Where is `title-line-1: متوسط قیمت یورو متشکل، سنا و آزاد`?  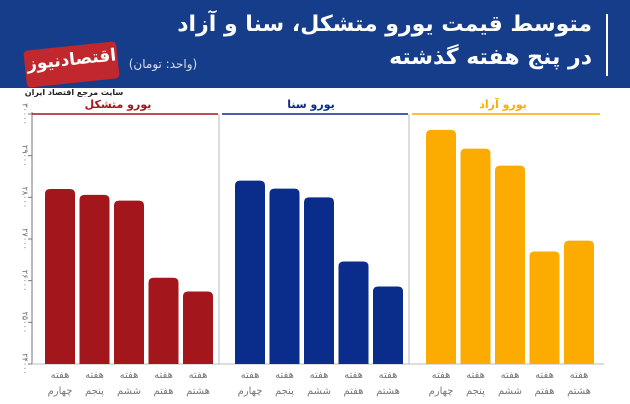 title-line-1: متوسط قیمت یورو متشکل، سنا و آزاد is located at coordinates (384, 24).